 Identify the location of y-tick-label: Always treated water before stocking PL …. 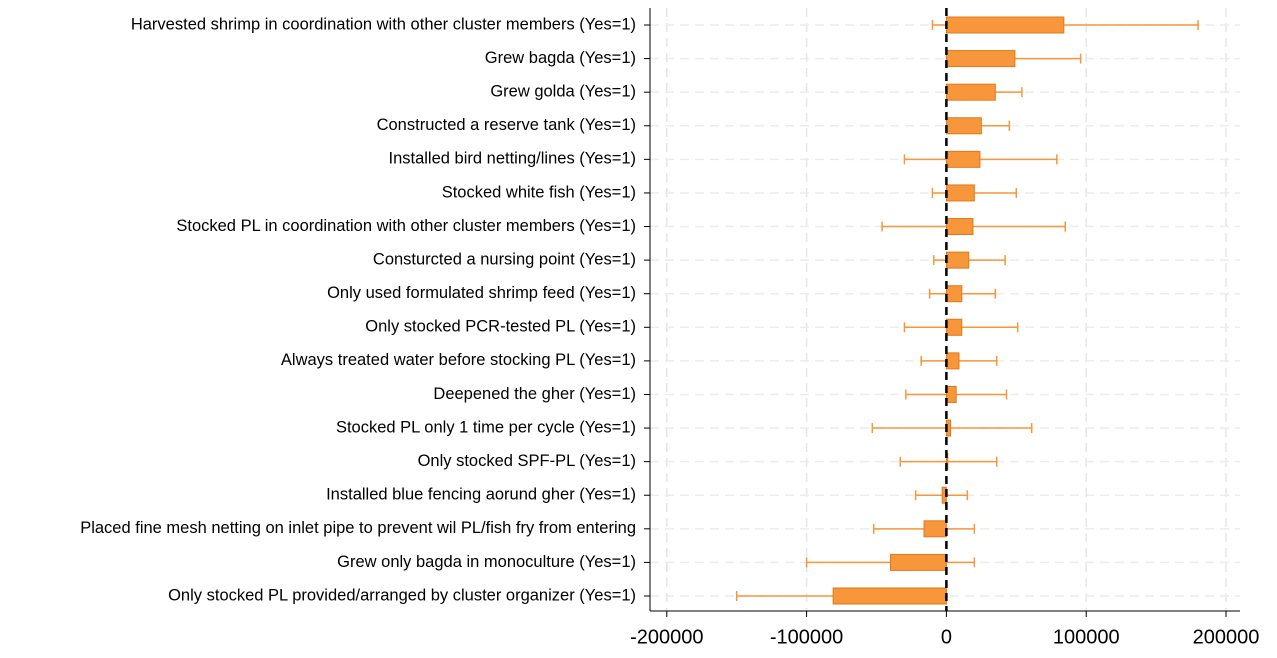
(458, 360).